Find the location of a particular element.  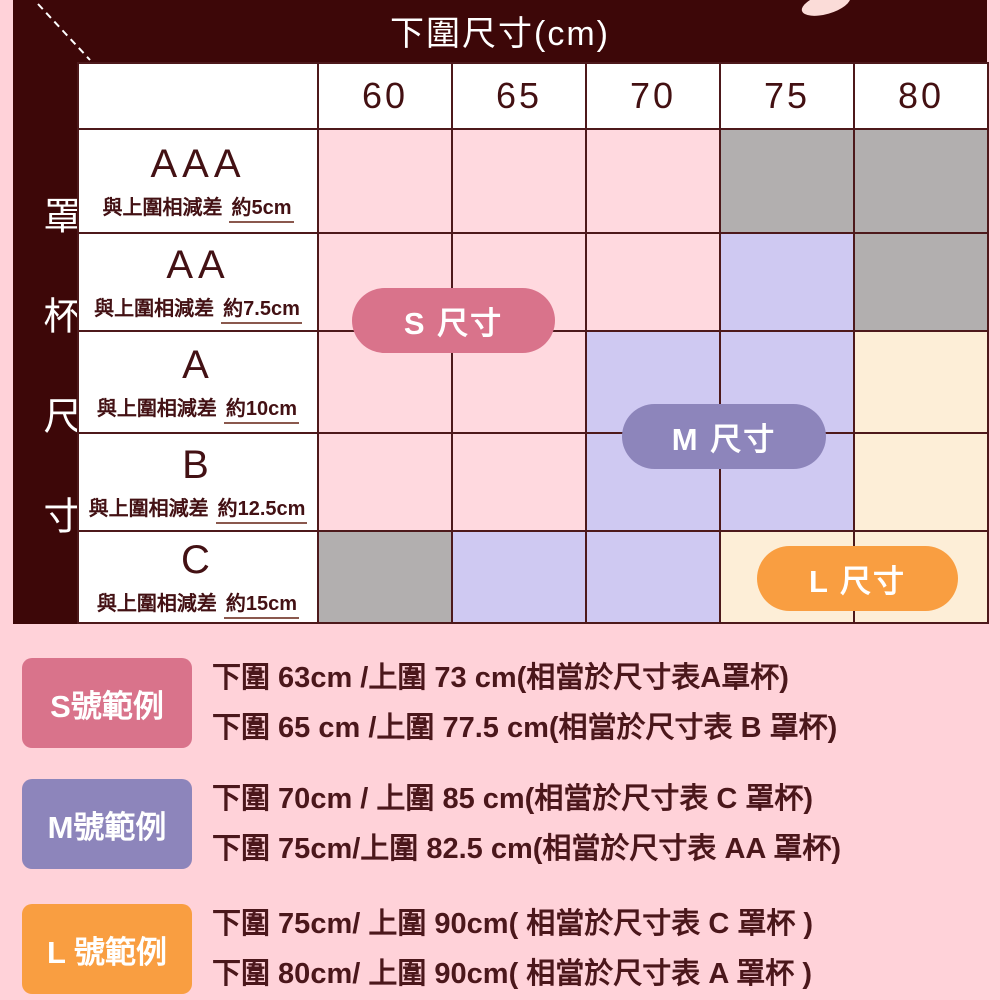

legend-line: 下圍 63cm /上圍 73 cm(相當於尺寸表A罩杯) is located at coordinates (500, 678).